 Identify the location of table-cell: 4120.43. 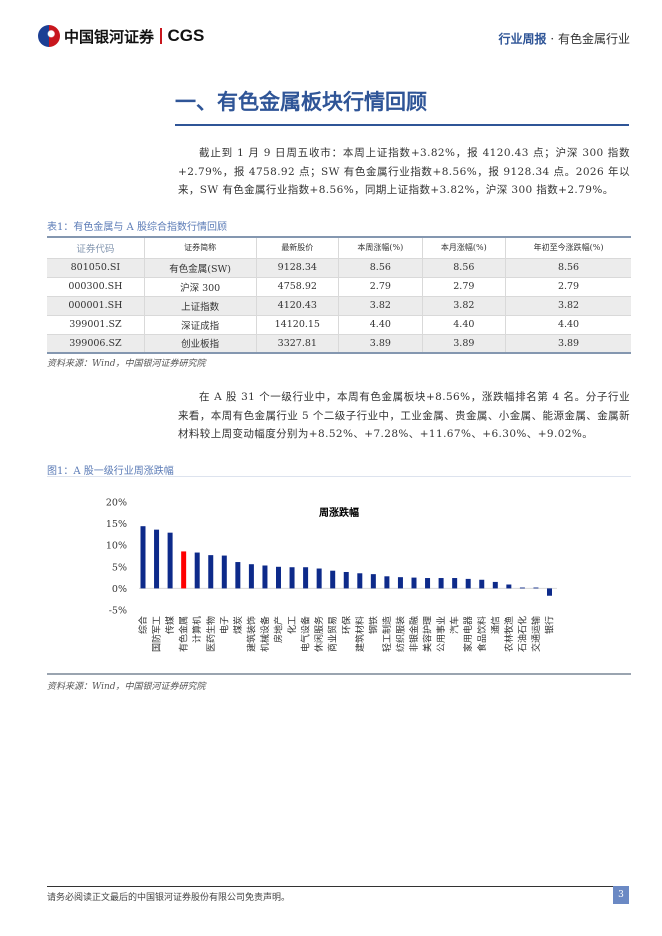
(298, 305).